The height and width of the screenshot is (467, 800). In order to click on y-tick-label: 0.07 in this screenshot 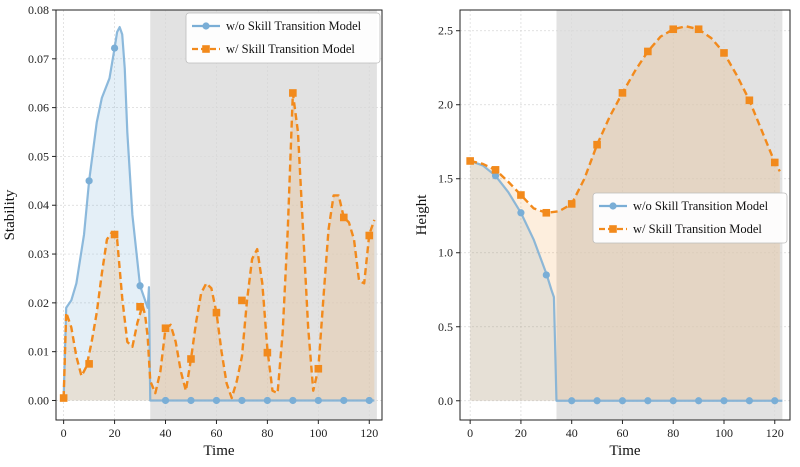, I will do `click(38, 59)`.